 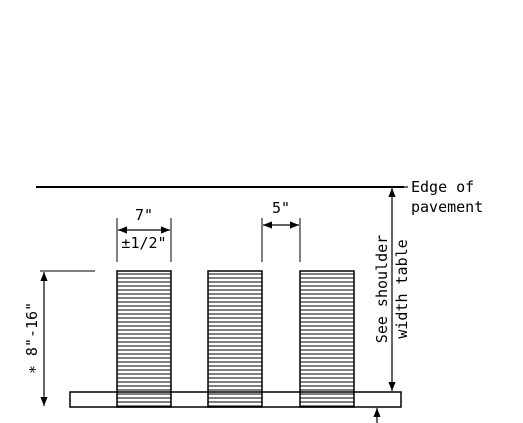 I want to click on groove-width-label: 7", so click(x=144, y=215).